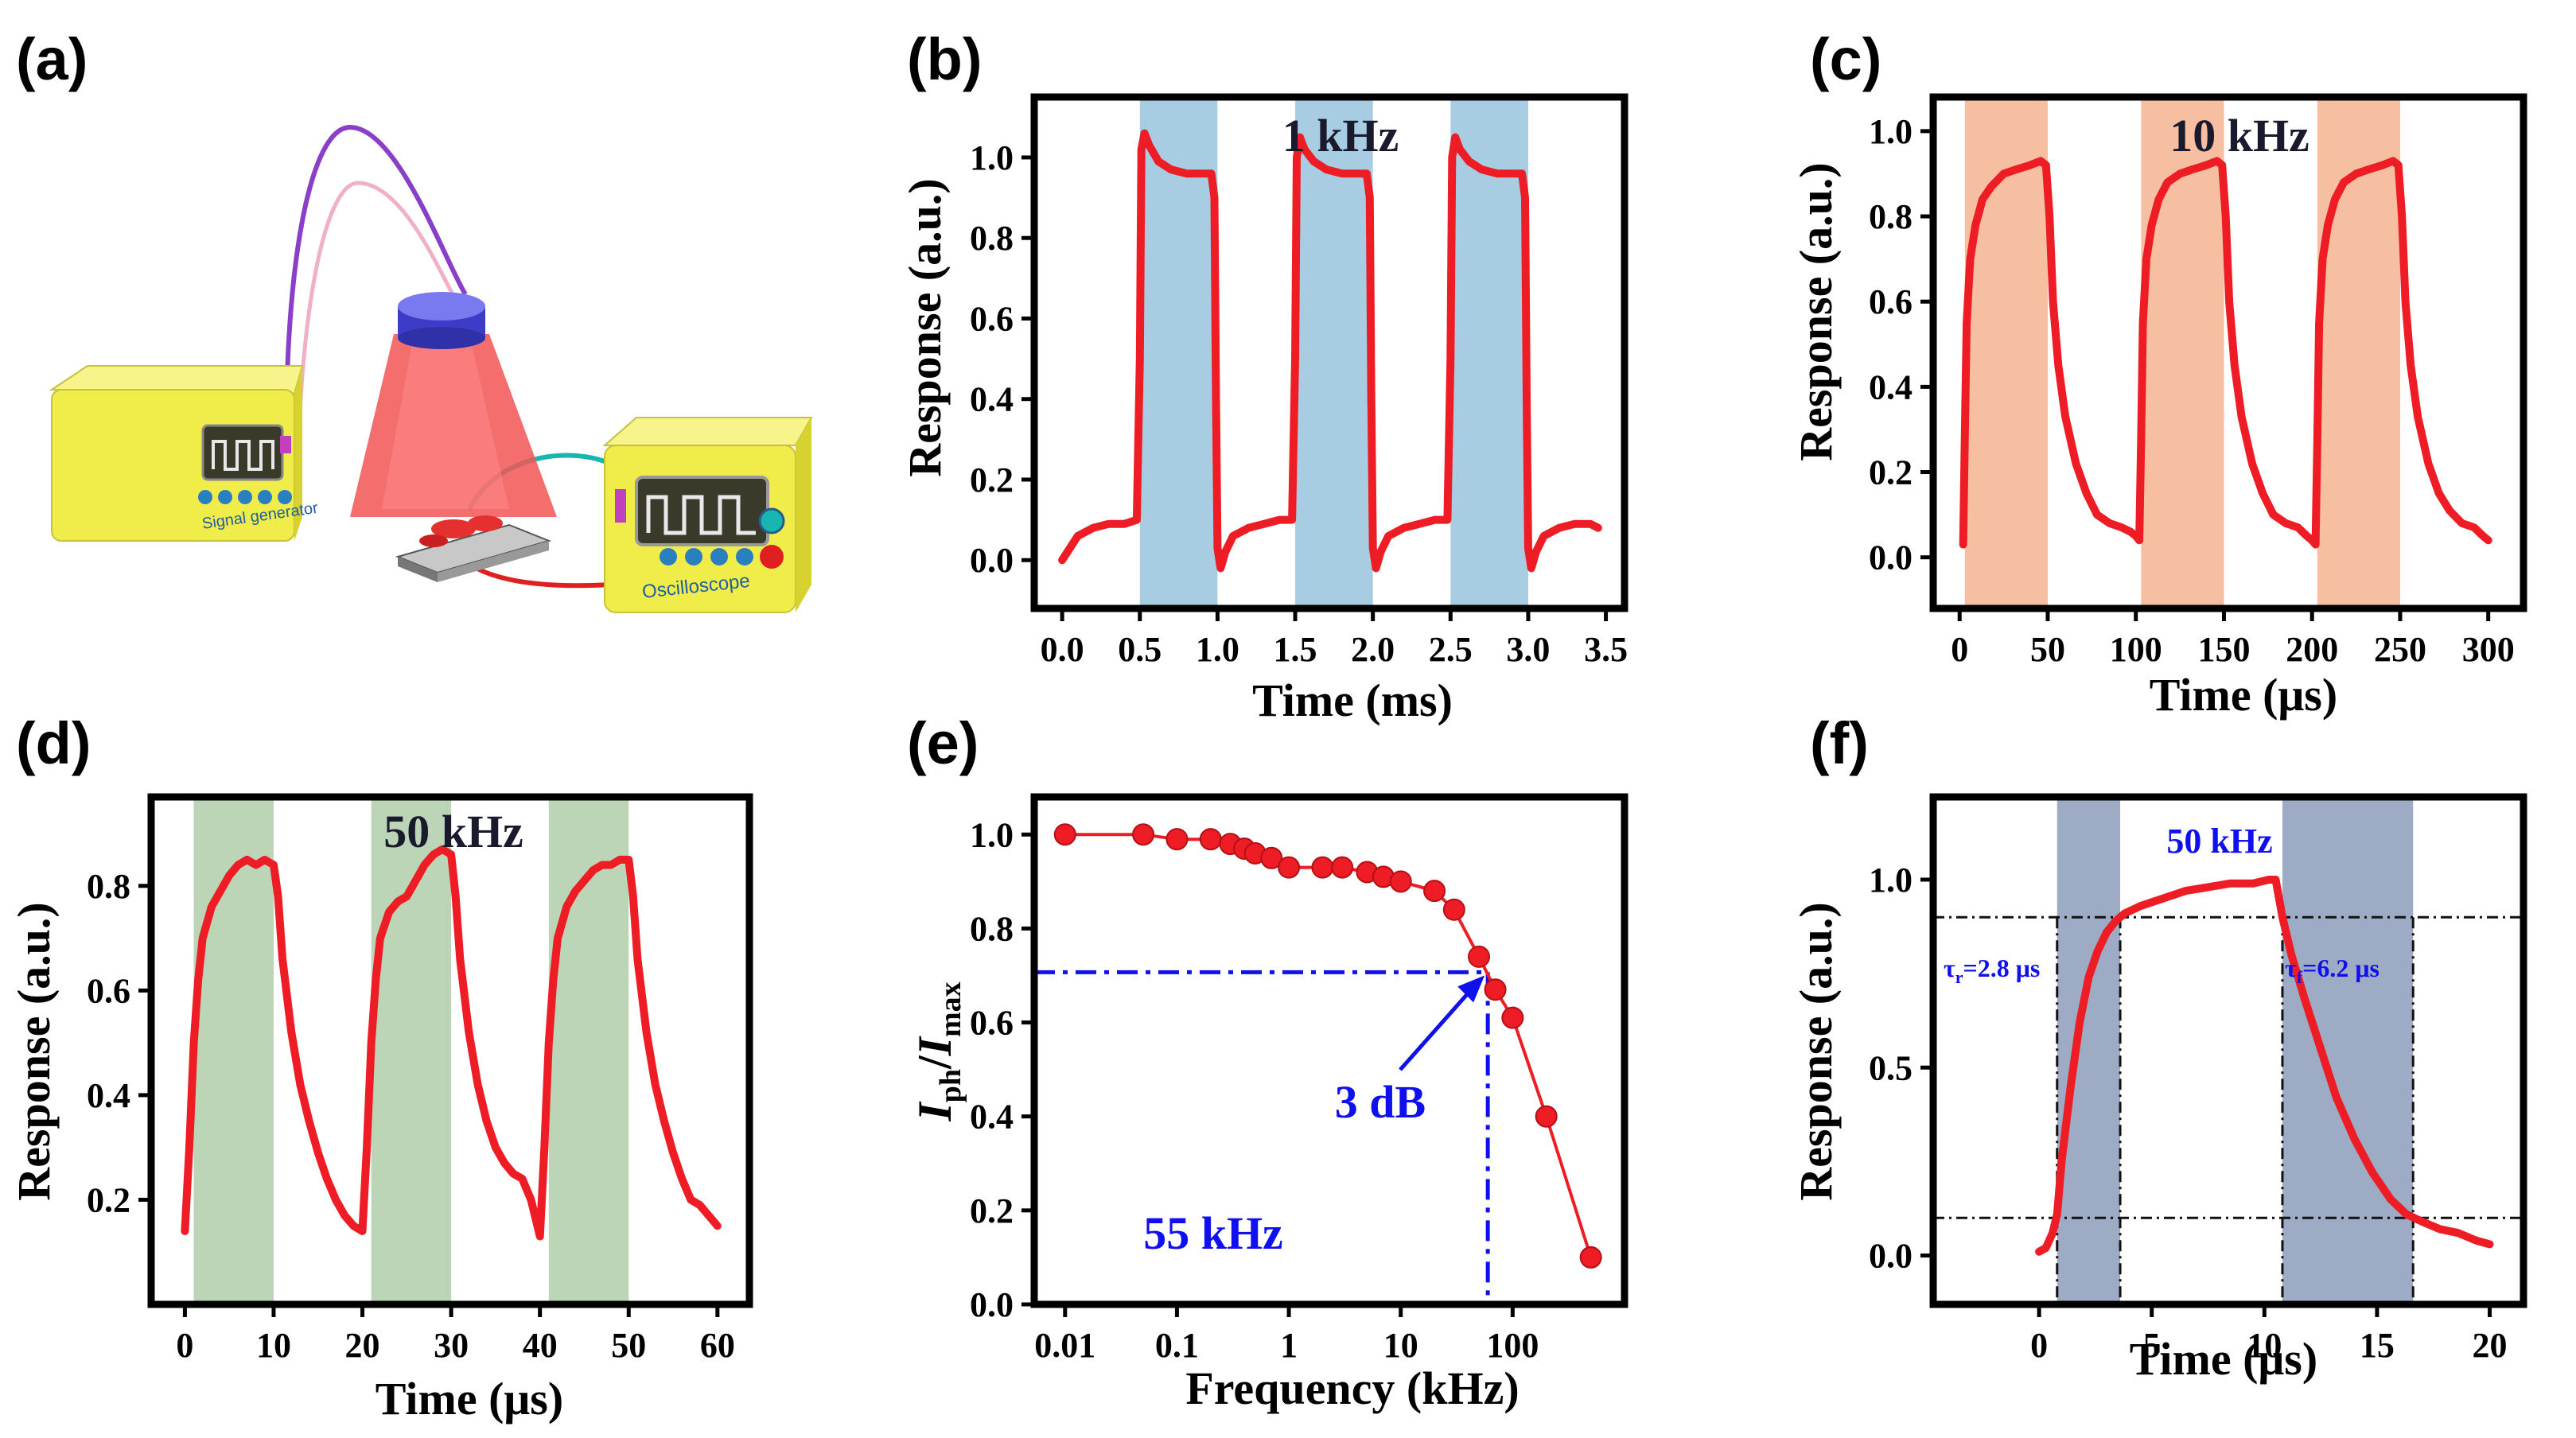 This screenshot has height=1438, width=2576. Describe the element at coordinates (1891, 1067) in the screenshot. I see `panel-f-y-tick-label-2: 0.5` at that location.